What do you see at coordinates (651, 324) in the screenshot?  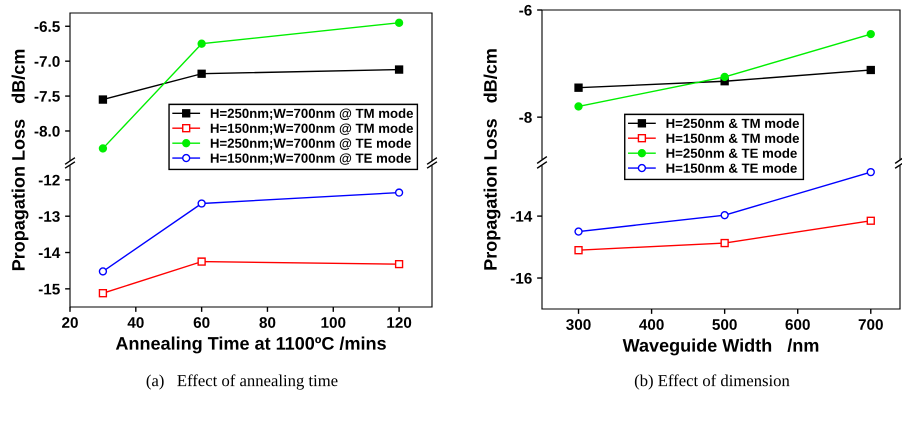 I see `x-tick-label: 400` at bounding box center [651, 324].